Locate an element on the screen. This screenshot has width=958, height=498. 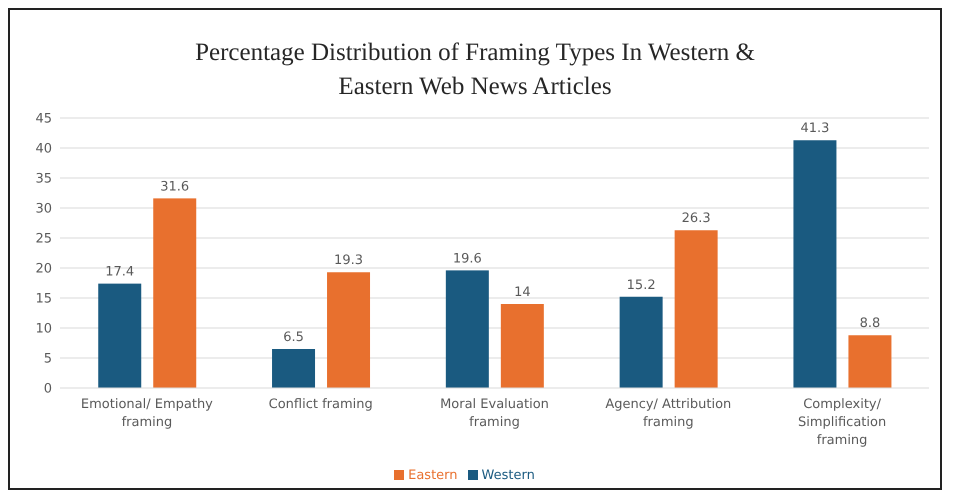
y-tick-label: 45 is located at coordinates (43, 119).